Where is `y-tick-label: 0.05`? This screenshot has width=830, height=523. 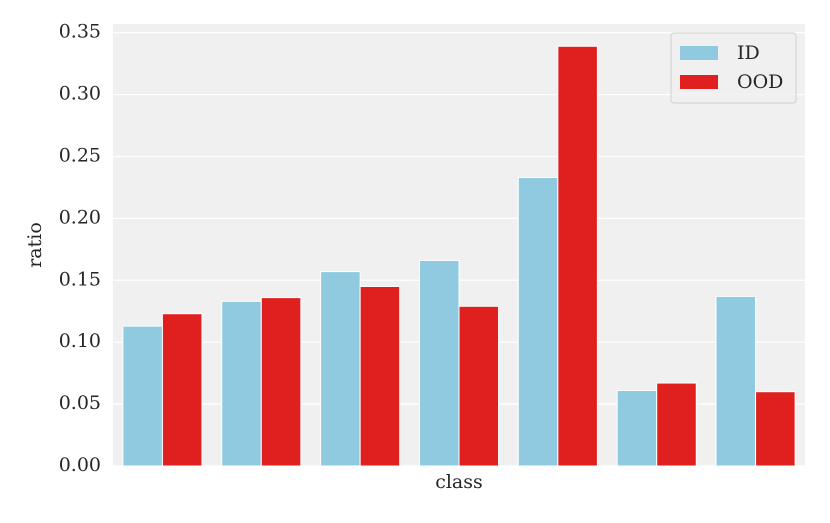 y-tick-label: 0.05 is located at coordinates (80, 403).